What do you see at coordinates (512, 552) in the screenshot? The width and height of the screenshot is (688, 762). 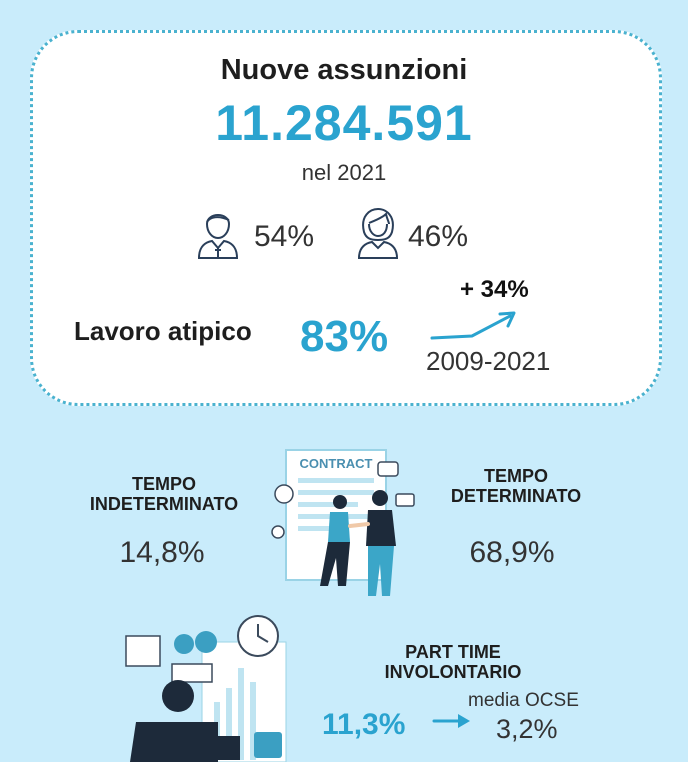 I see `fixed-term-contract-value: 68,9%` at bounding box center [512, 552].